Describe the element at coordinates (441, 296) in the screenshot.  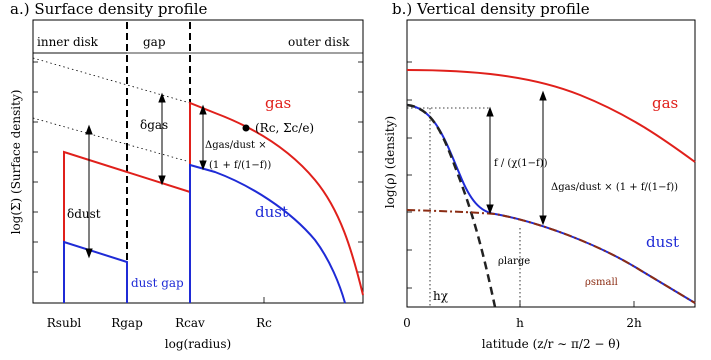
I see `hchi-label: hχ` at that location.